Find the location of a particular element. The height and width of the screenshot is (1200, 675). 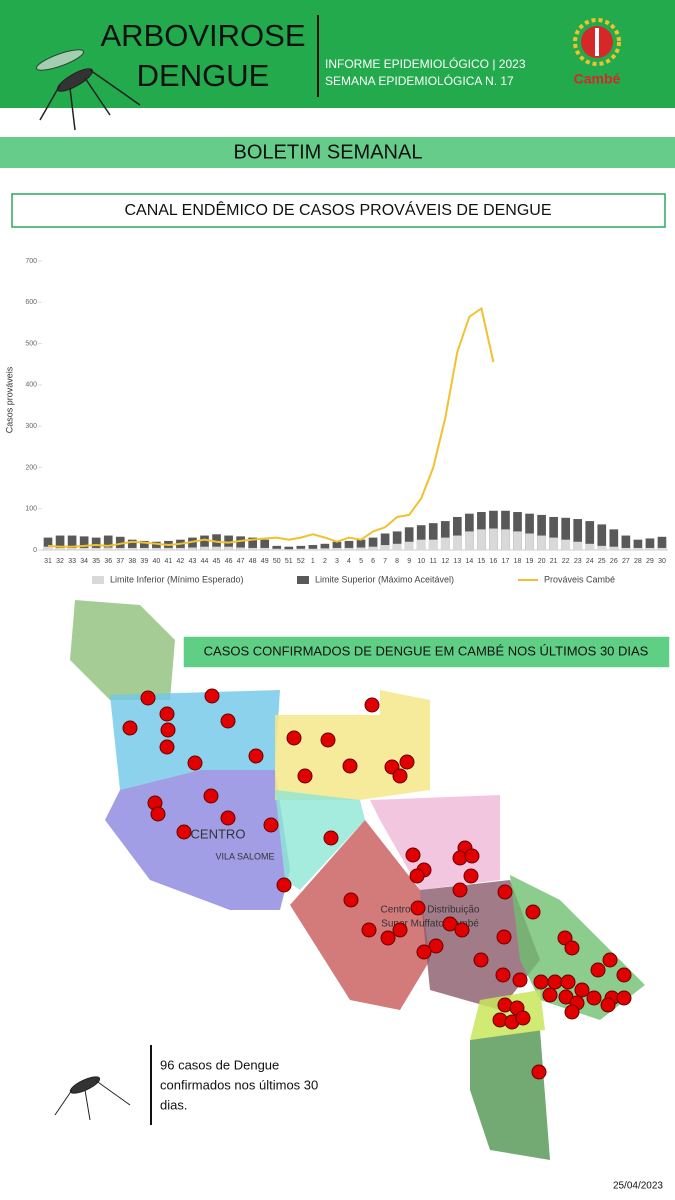

x-tick-label: 7 is located at coordinates (385, 561).